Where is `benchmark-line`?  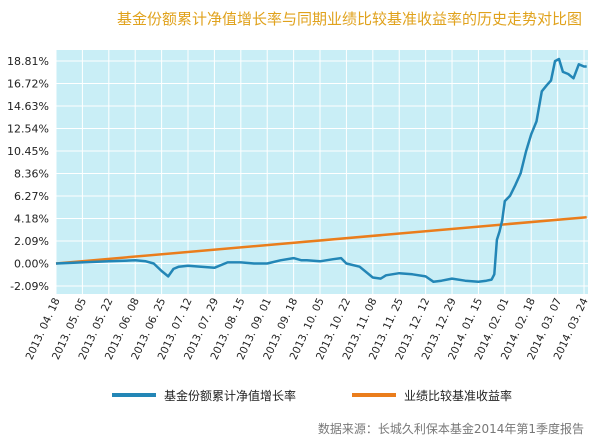 benchmark-line is located at coordinates (321, 240).